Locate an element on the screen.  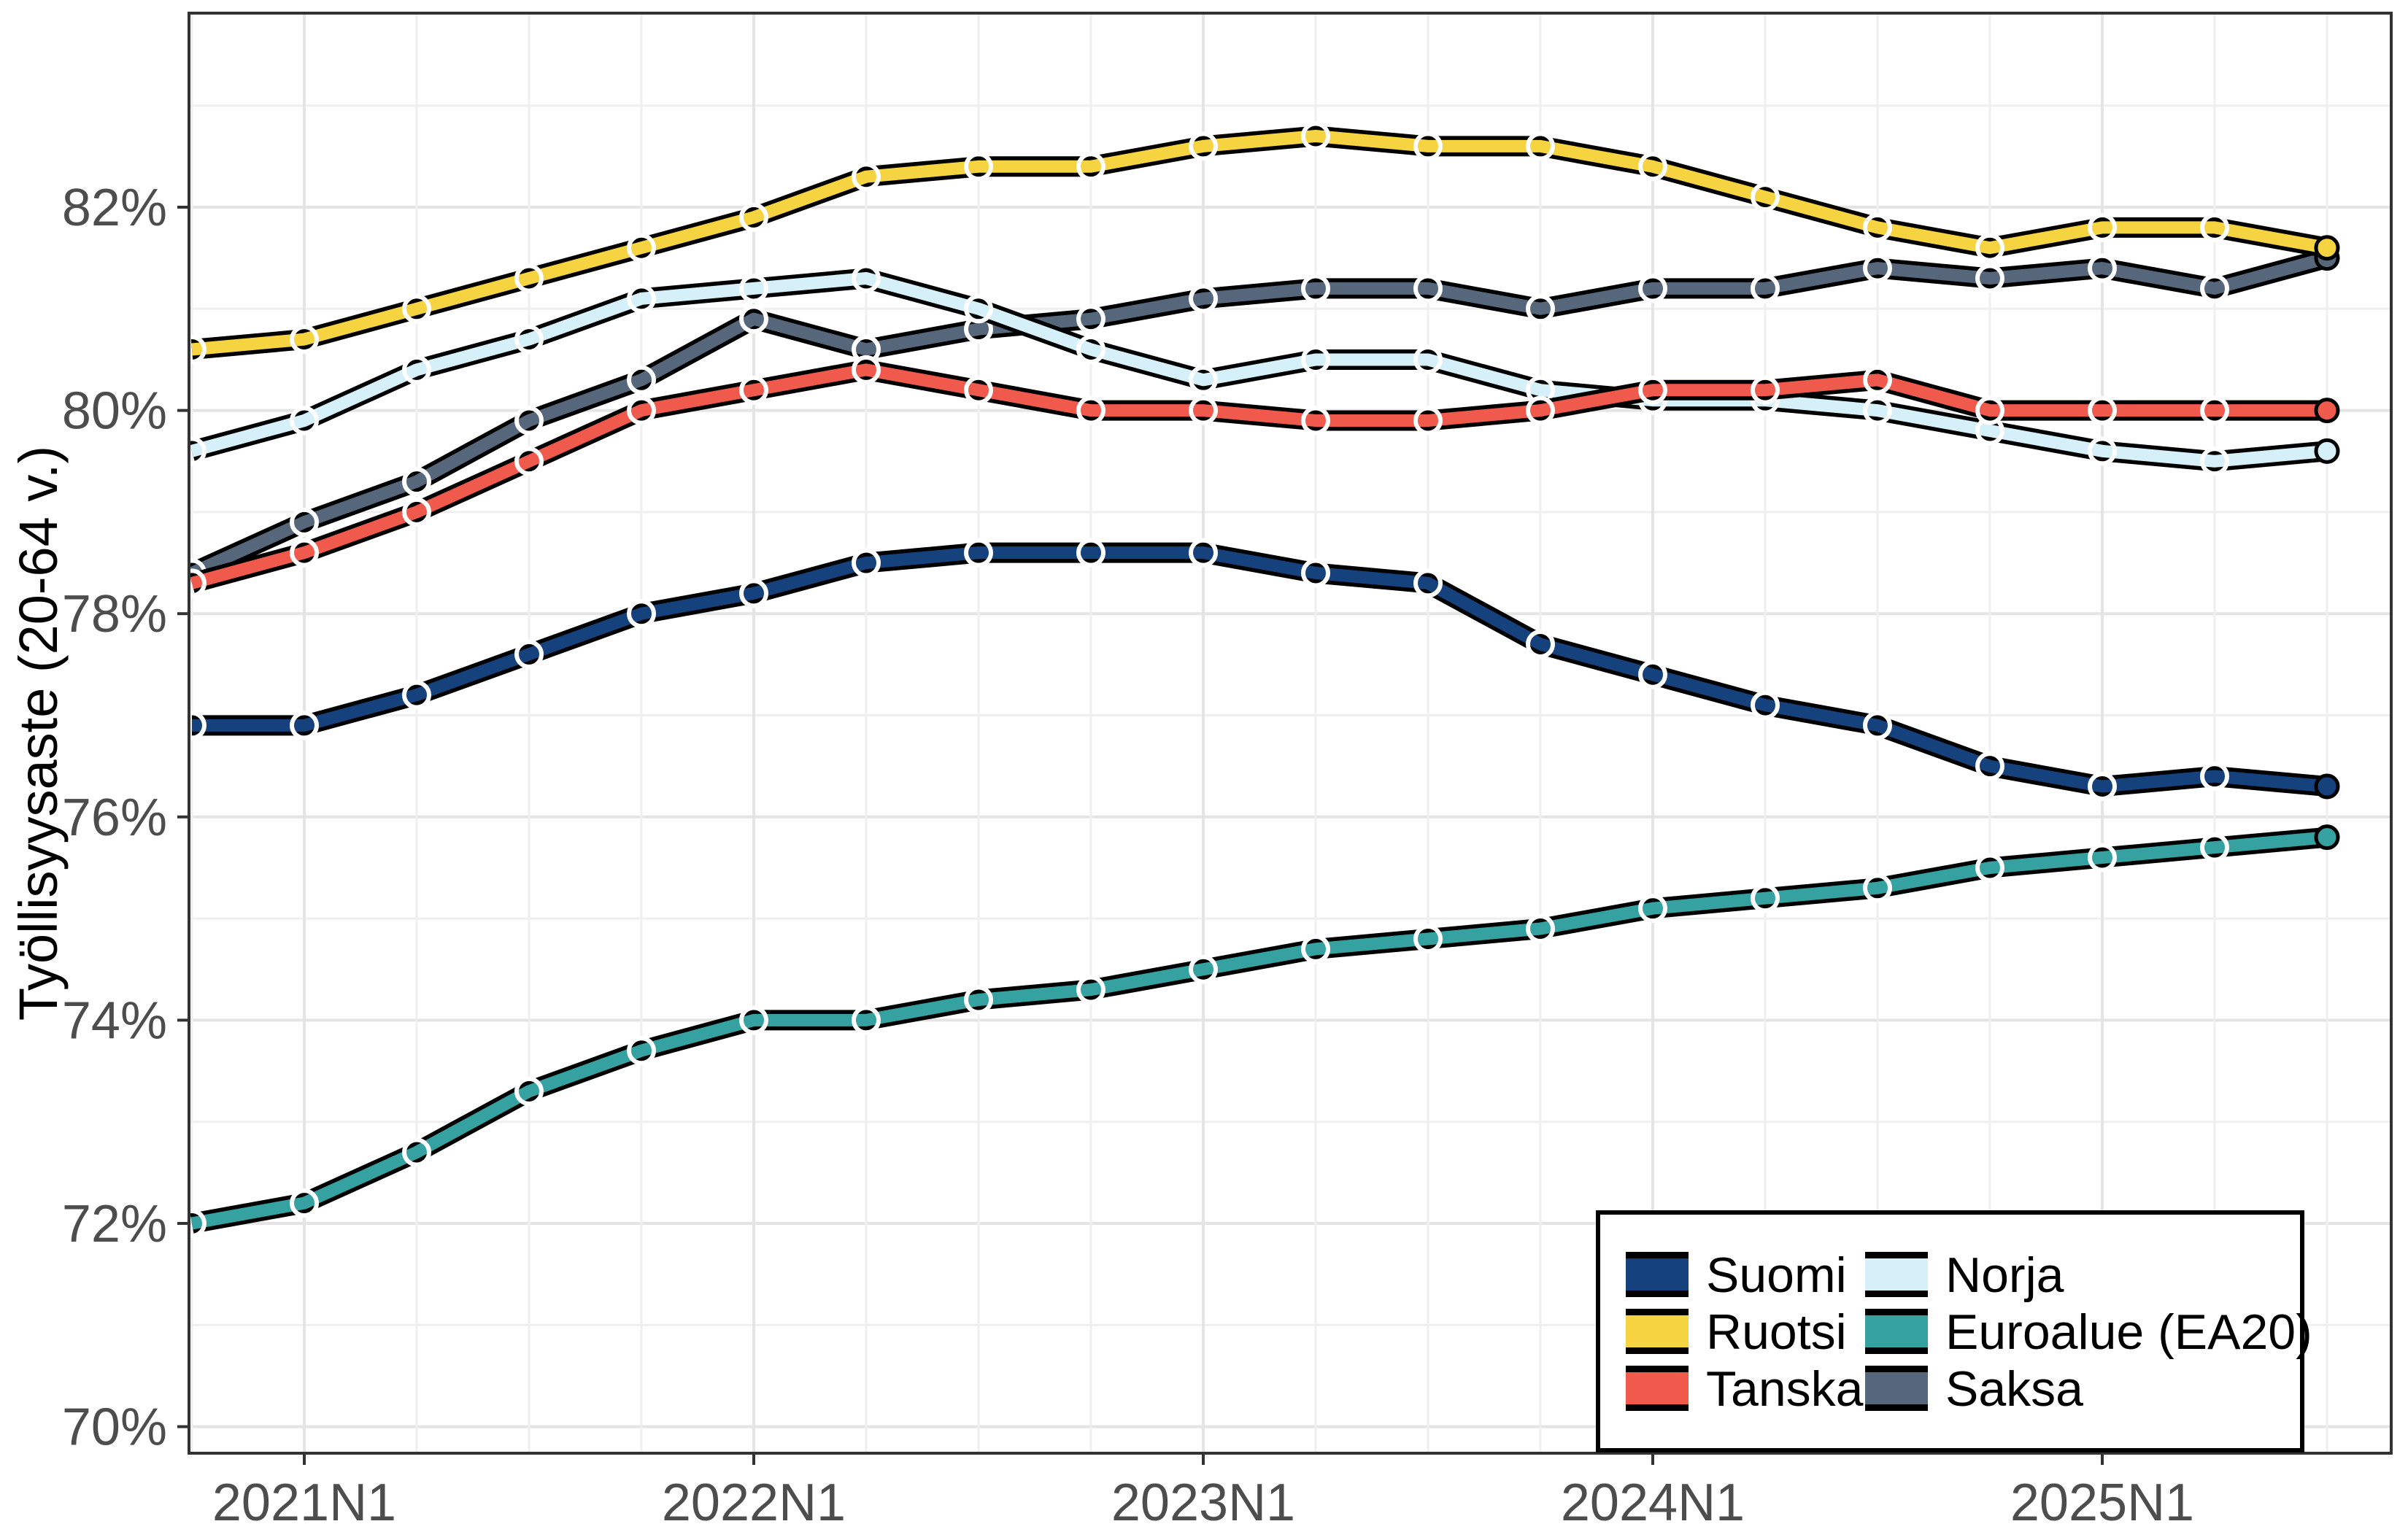
y-tick-label: 74% is located at coordinates (114, 1021).